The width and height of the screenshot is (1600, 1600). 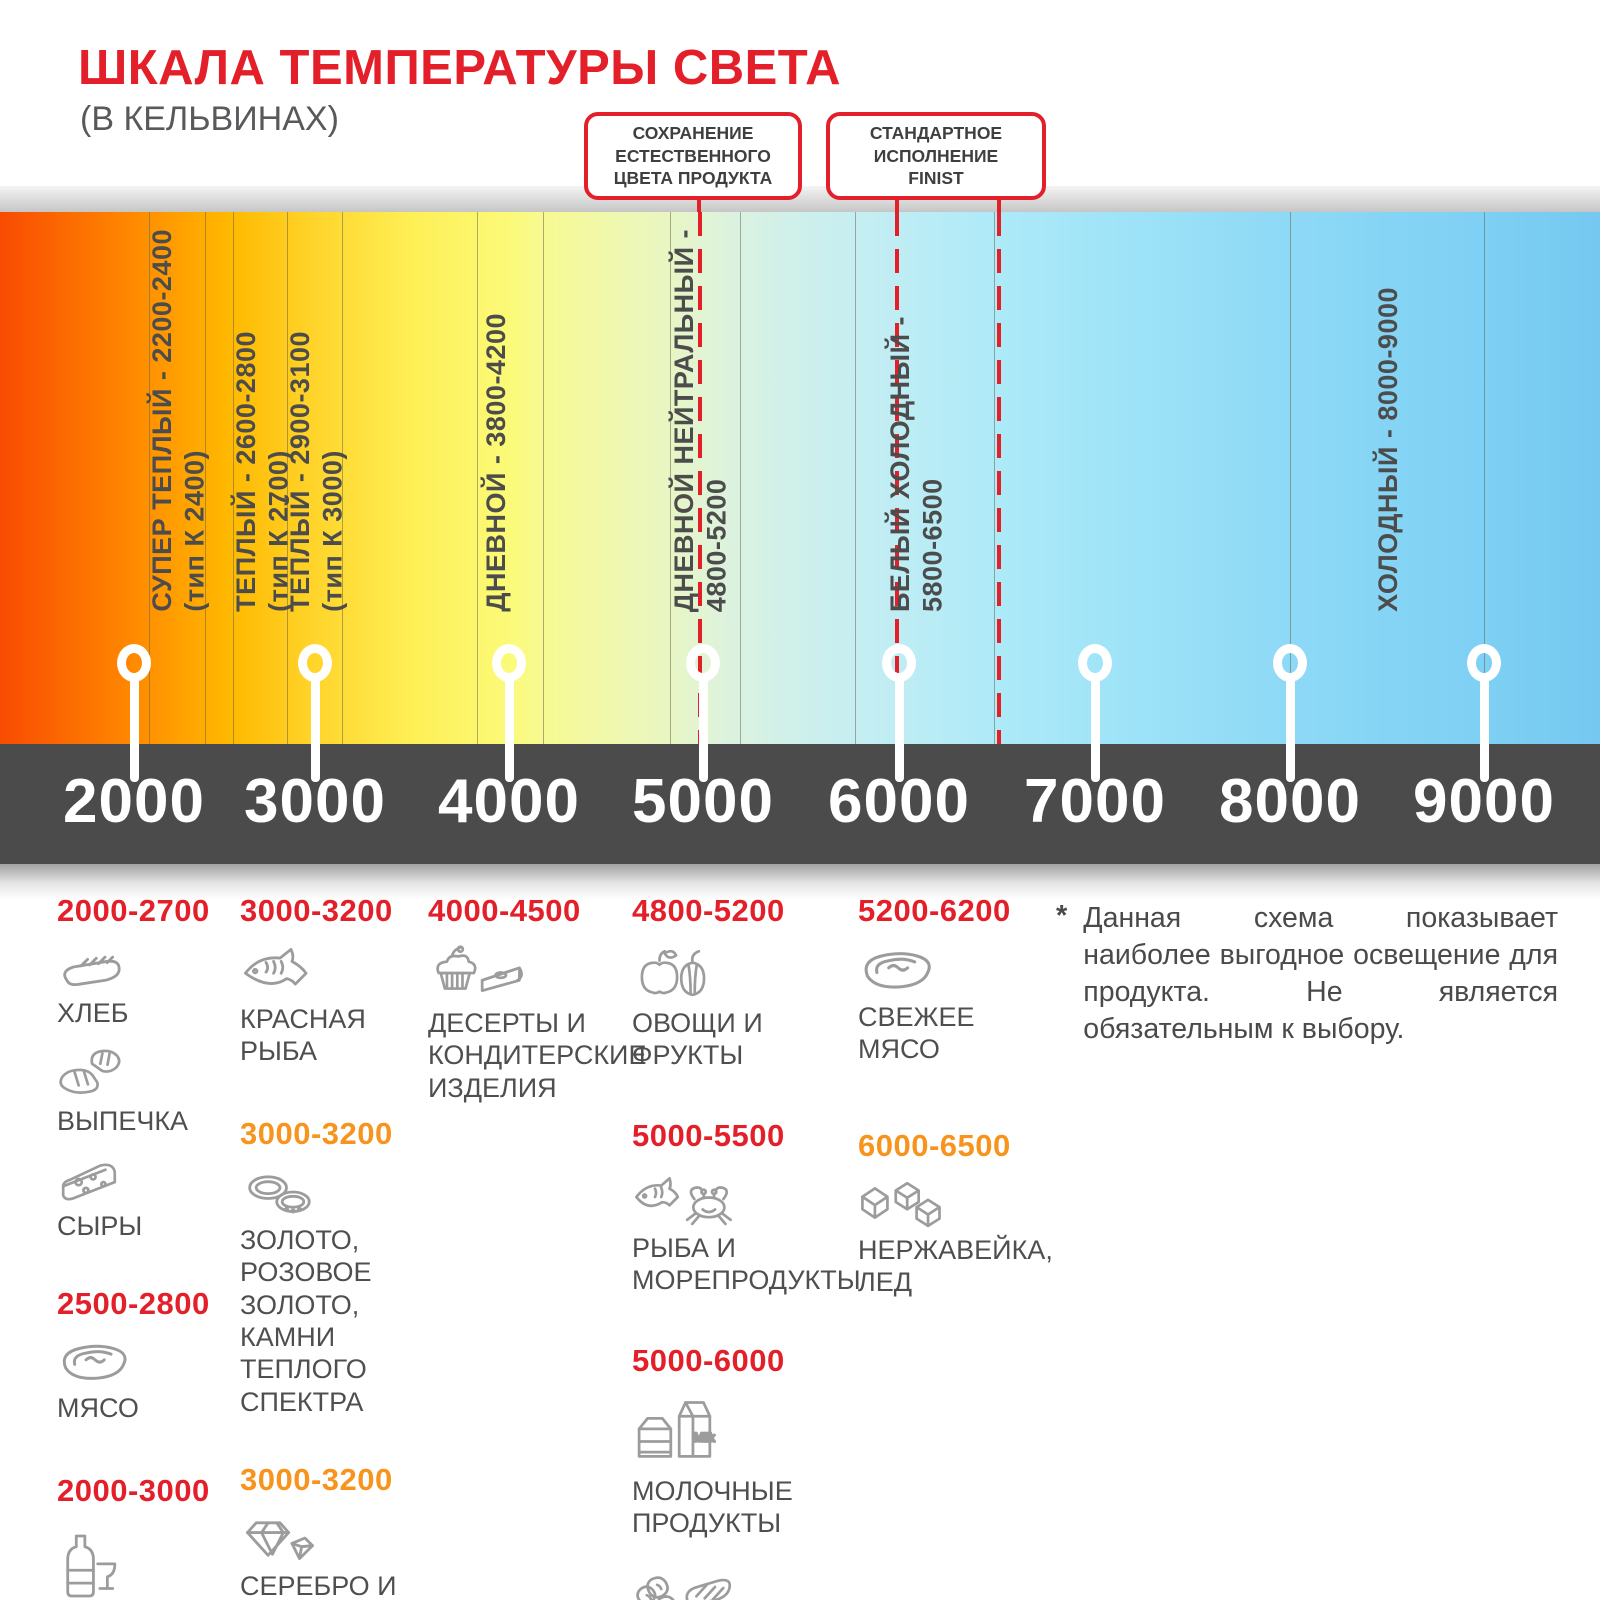 What do you see at coordinates (496, 462) in the screenshot?
I see `band-label-daylight: ДНЕВНОЙ - 3800-4200` at bounding box center [496, 462].